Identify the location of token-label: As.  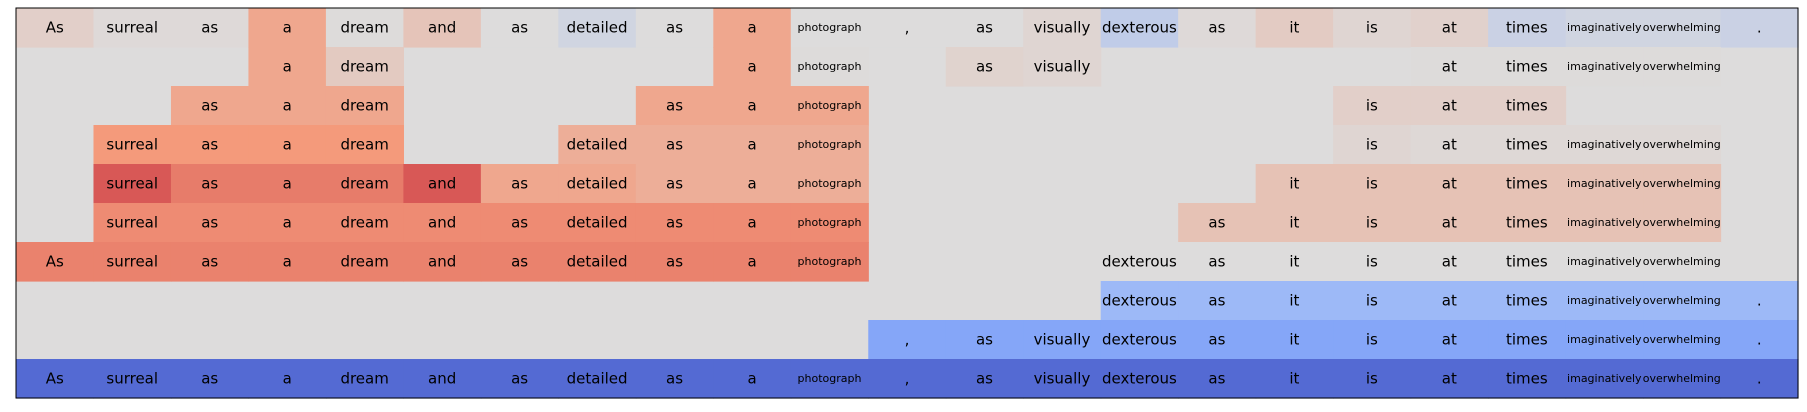
(55, 28).